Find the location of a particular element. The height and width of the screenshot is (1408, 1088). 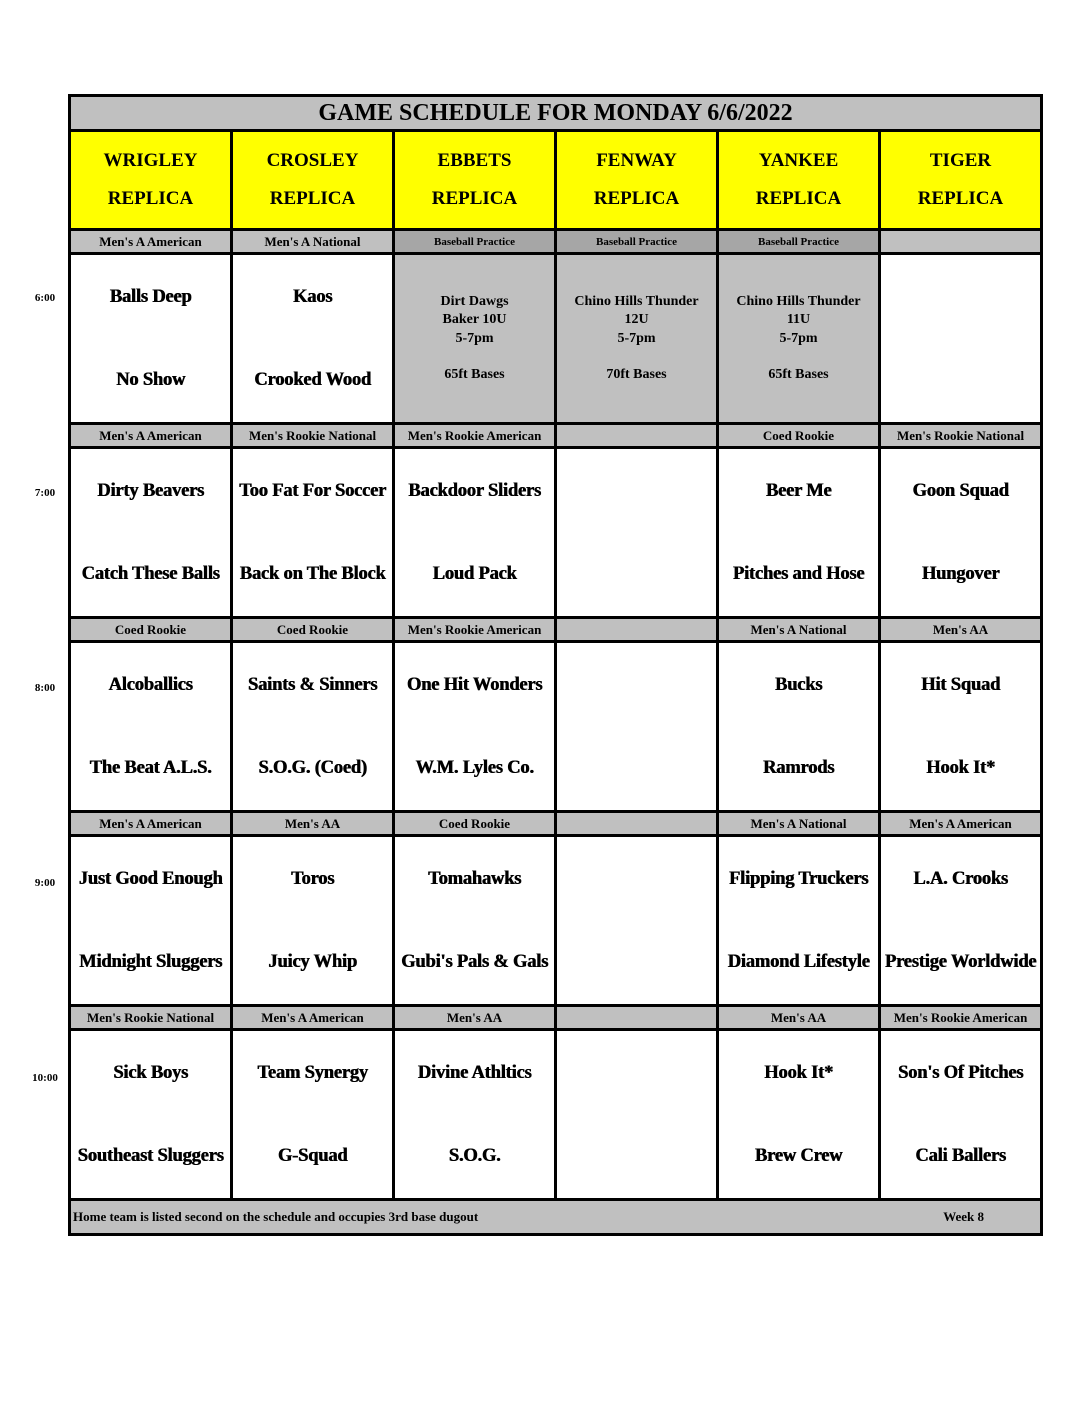

field-name: CROSLEY is located at coordinates (312, 160).